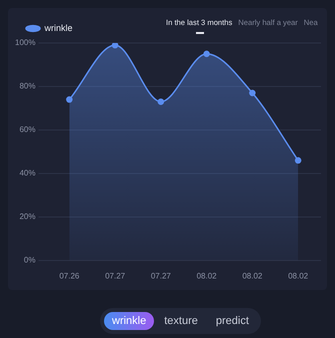 Image resolution: width=335 pixels, height=338 pixels. What do you see at coordinates (30, 260) in the screenshot?
I see `y-tick-label: 0%` at bounding box center [30, 260].